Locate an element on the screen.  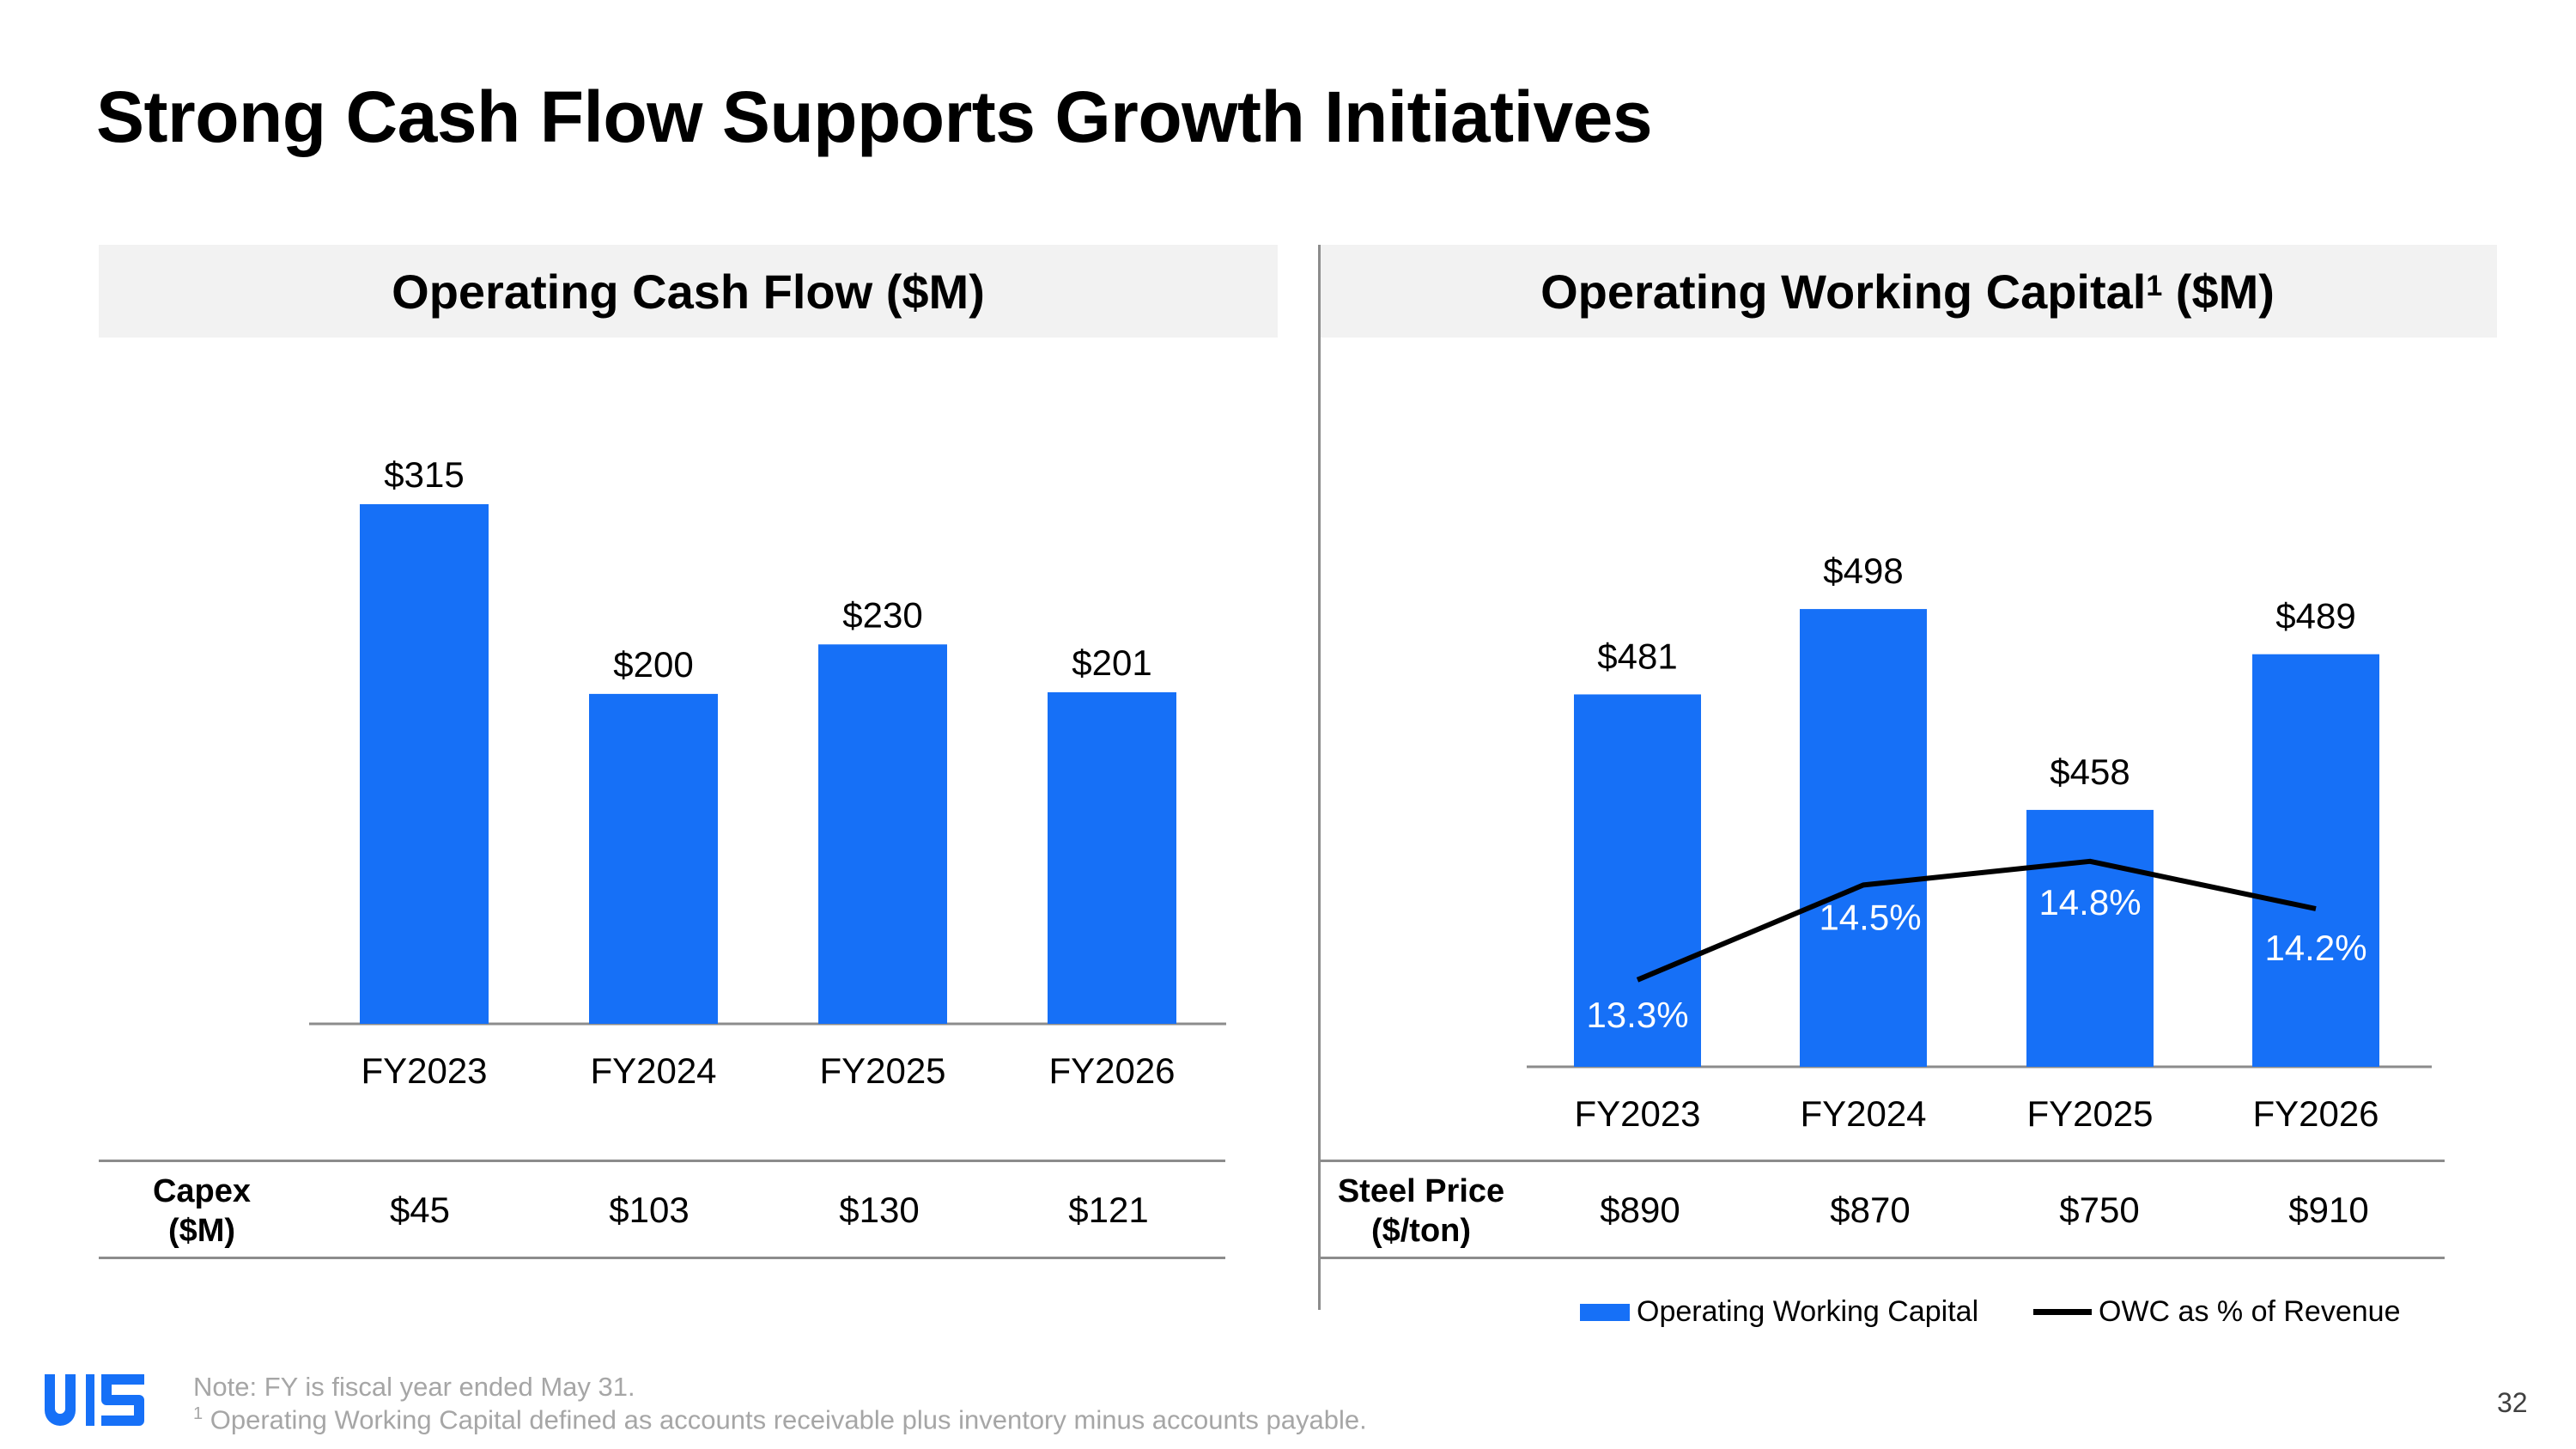
capex-cell-fy2023: $45 is located at coordinates (420, 1210).